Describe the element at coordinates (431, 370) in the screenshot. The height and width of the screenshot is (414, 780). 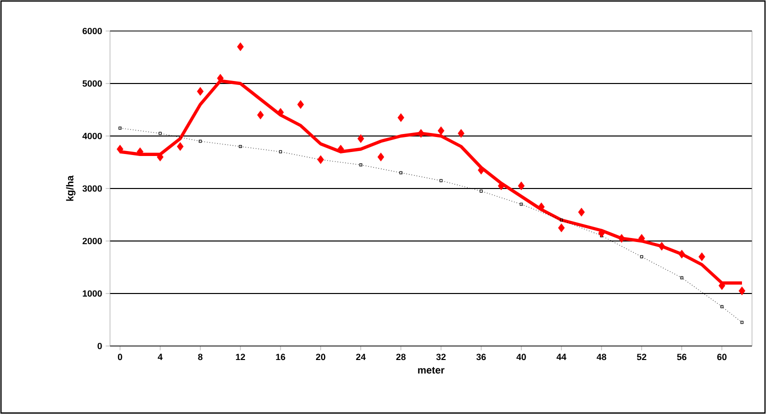
I see `x-axis-title: meter` at that location.